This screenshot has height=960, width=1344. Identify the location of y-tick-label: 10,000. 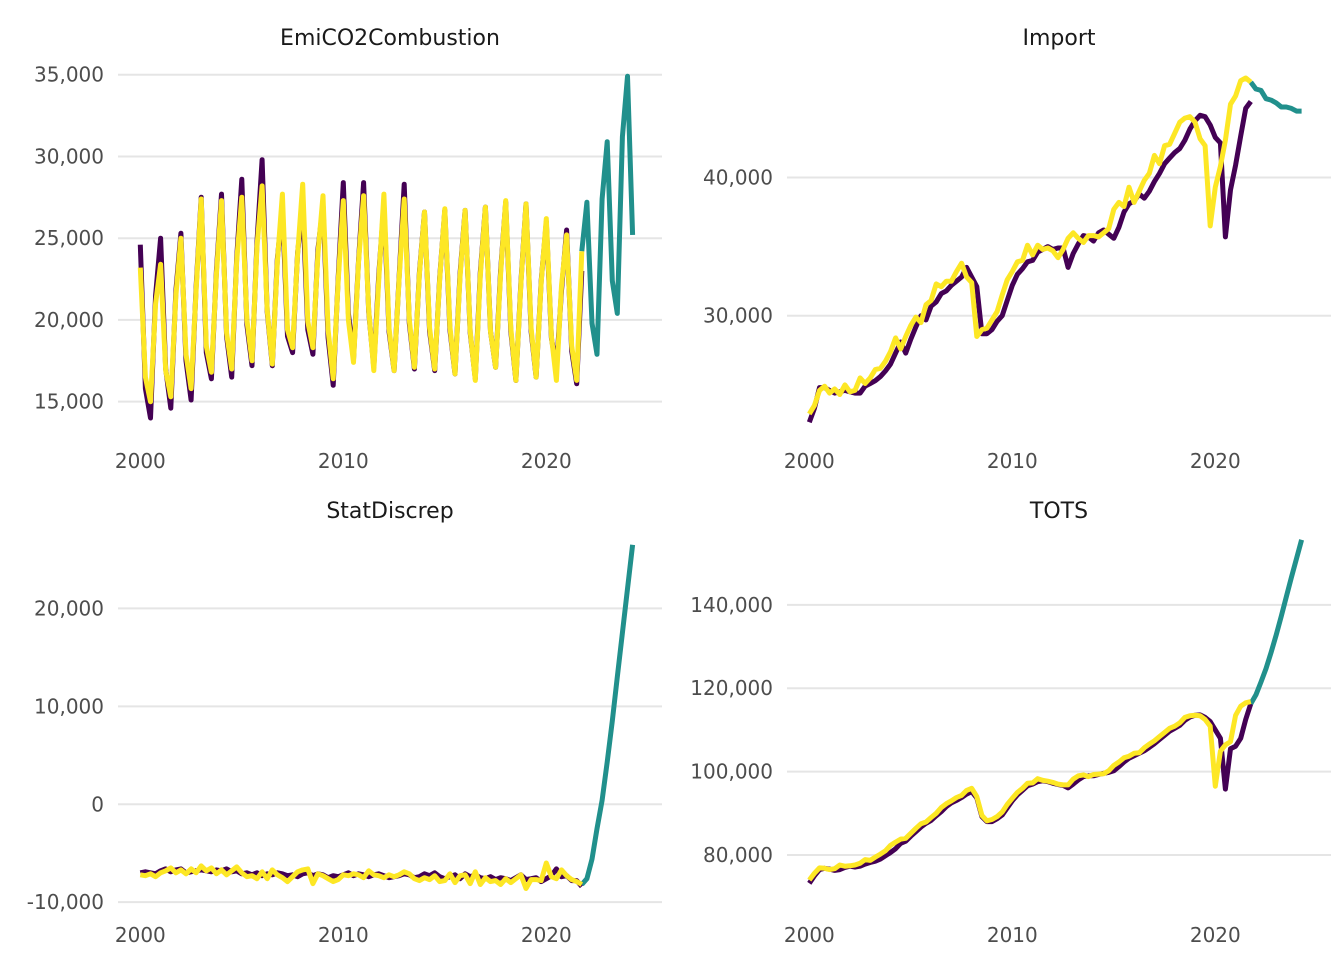
(69, 706).